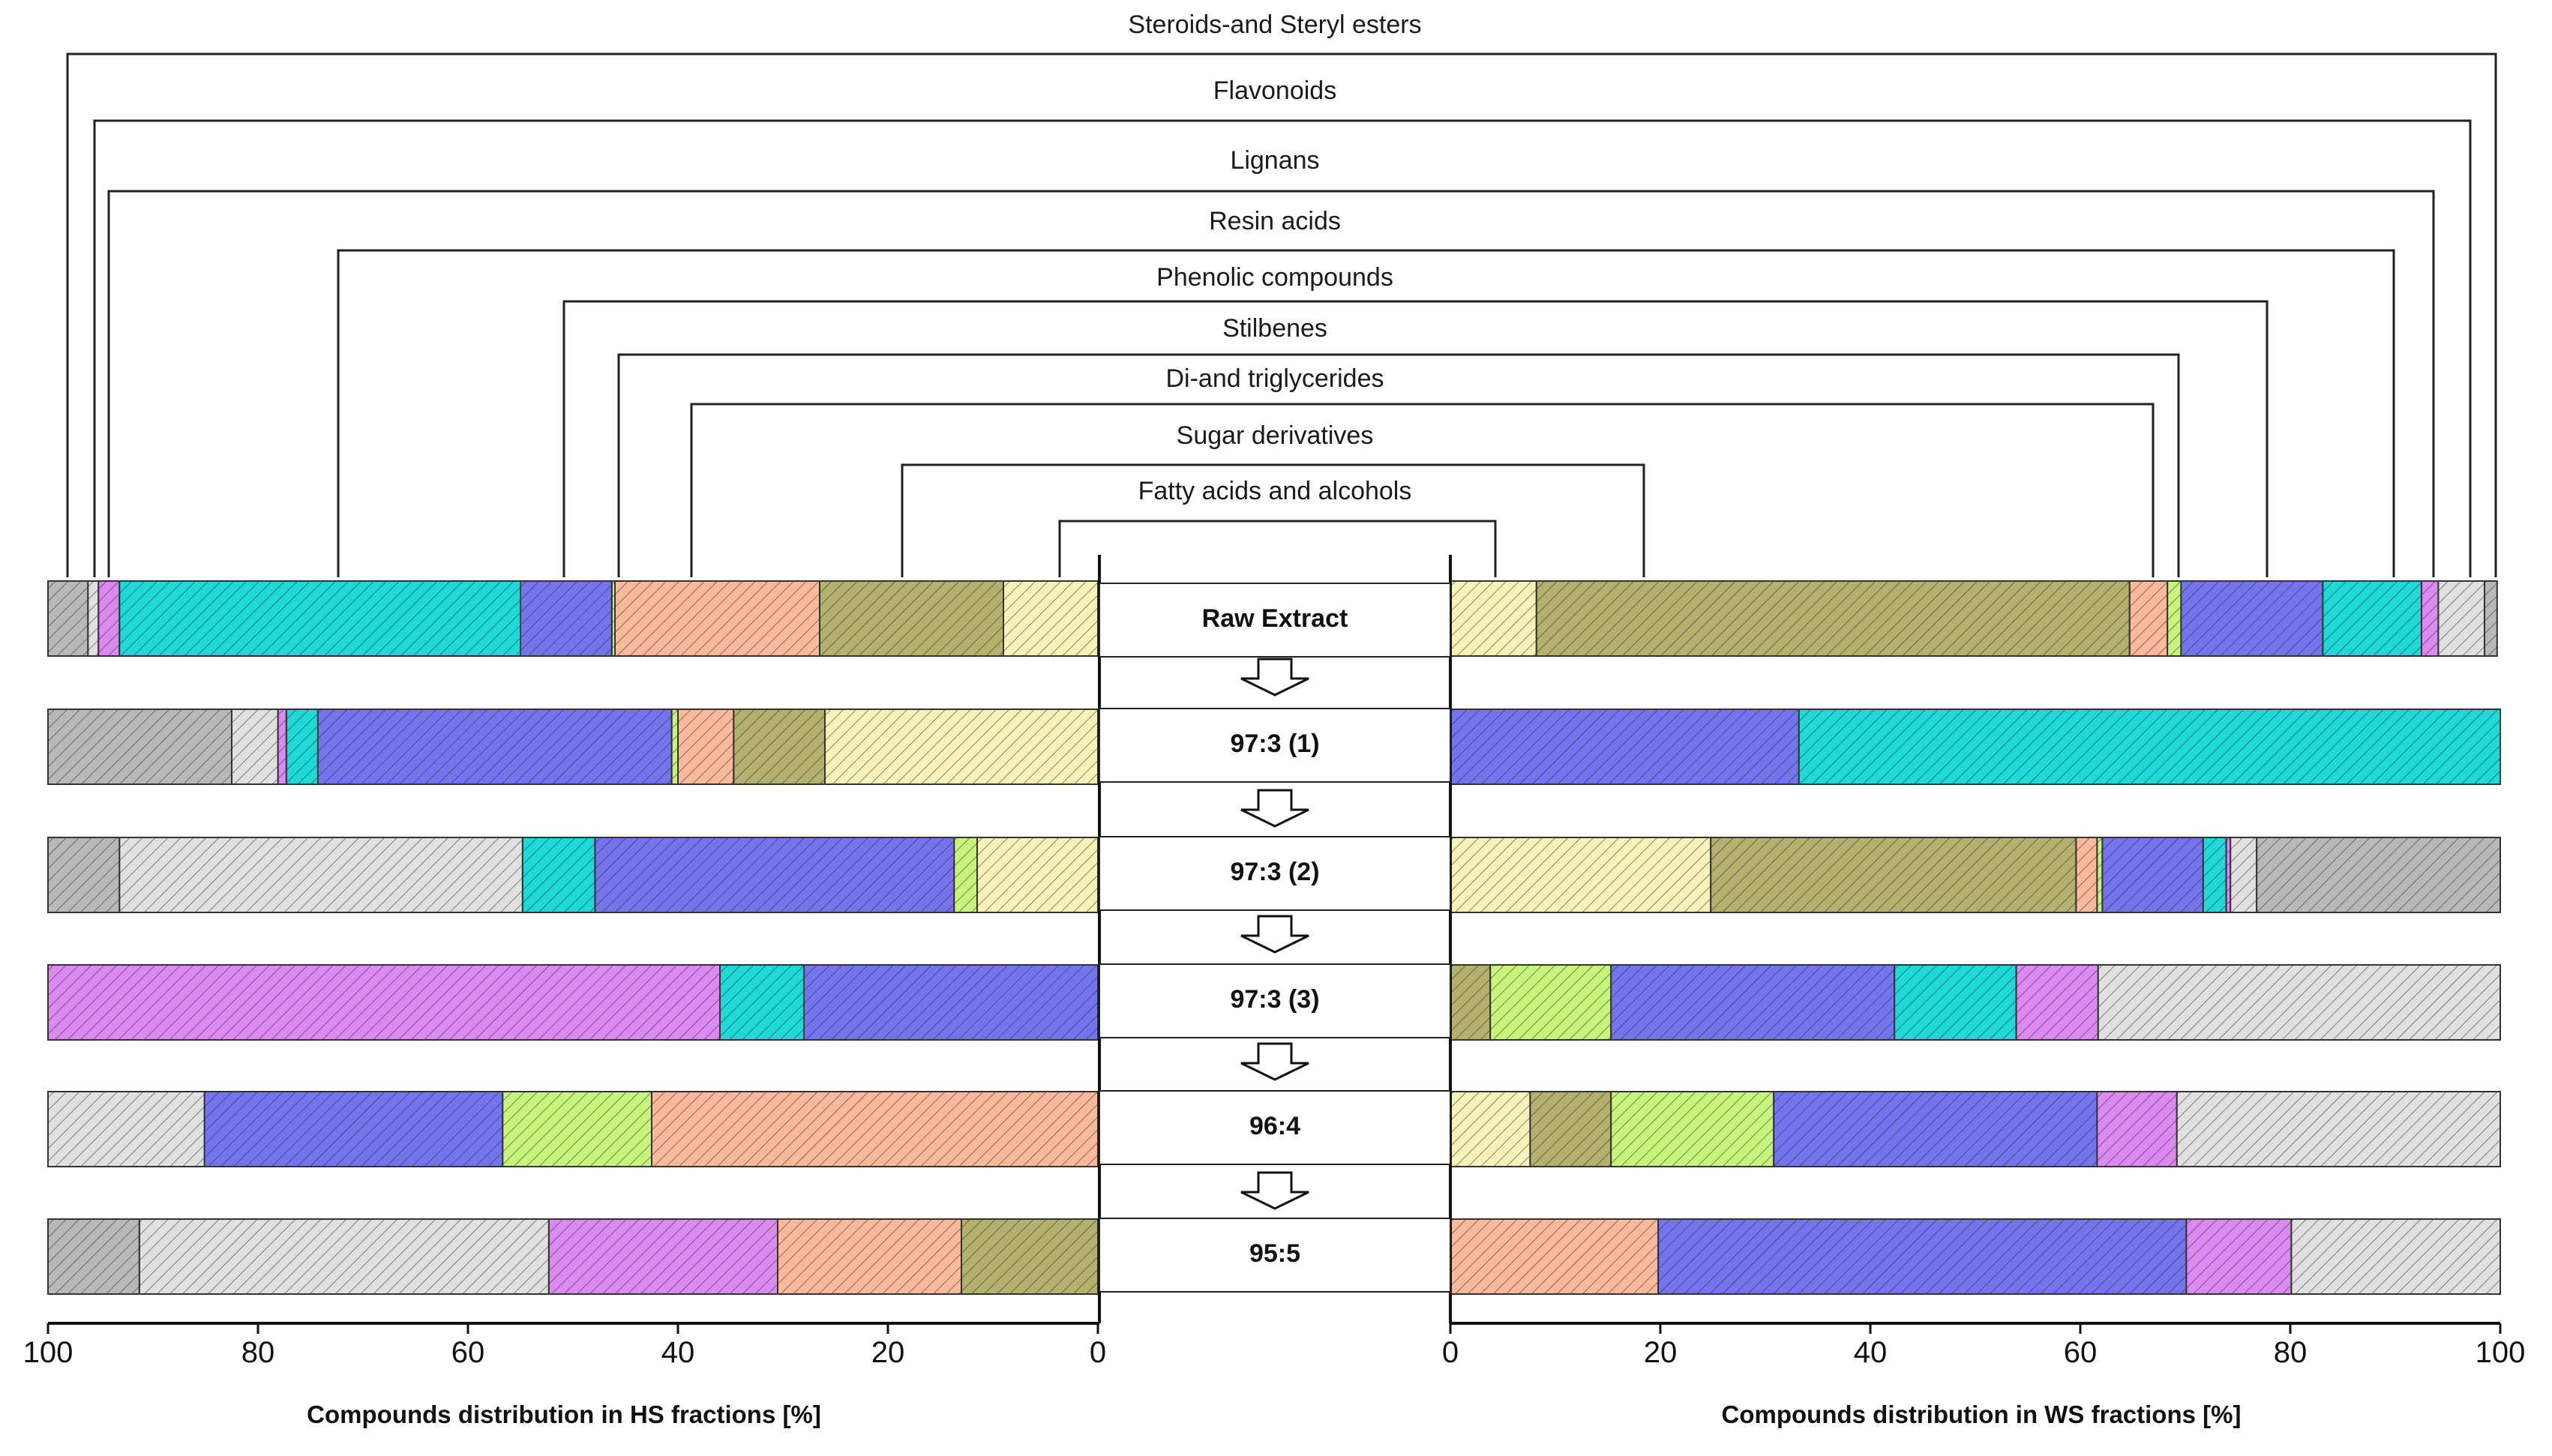  I want to click on step-label: Raw Extract, so click(1275, 618).